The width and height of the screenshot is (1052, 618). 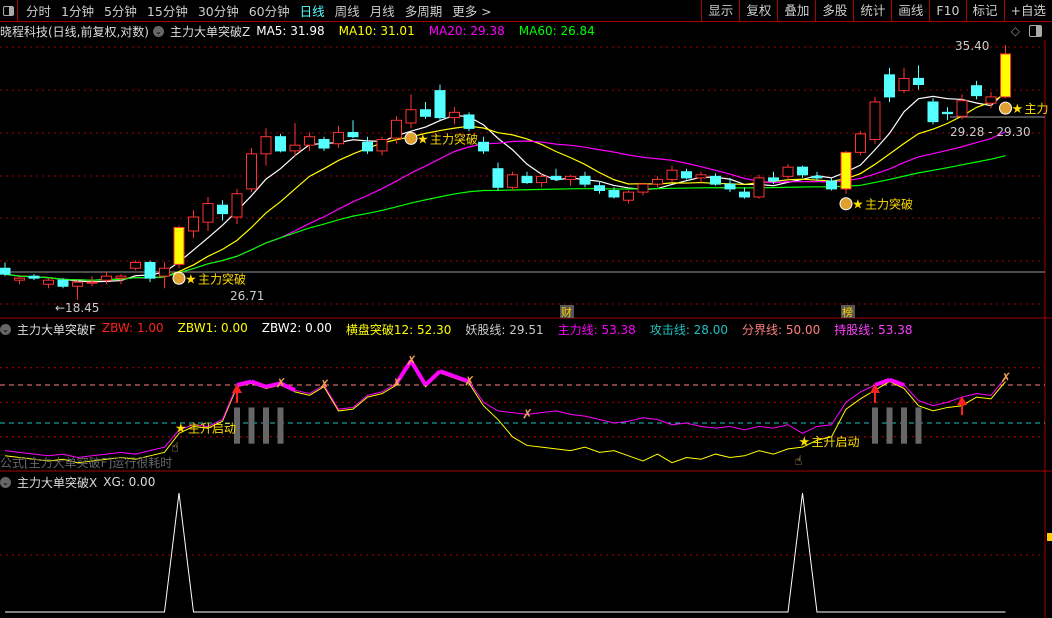 I want to click on xg-indicator-name: 主力大单突破X, so click(x=57, y=482).